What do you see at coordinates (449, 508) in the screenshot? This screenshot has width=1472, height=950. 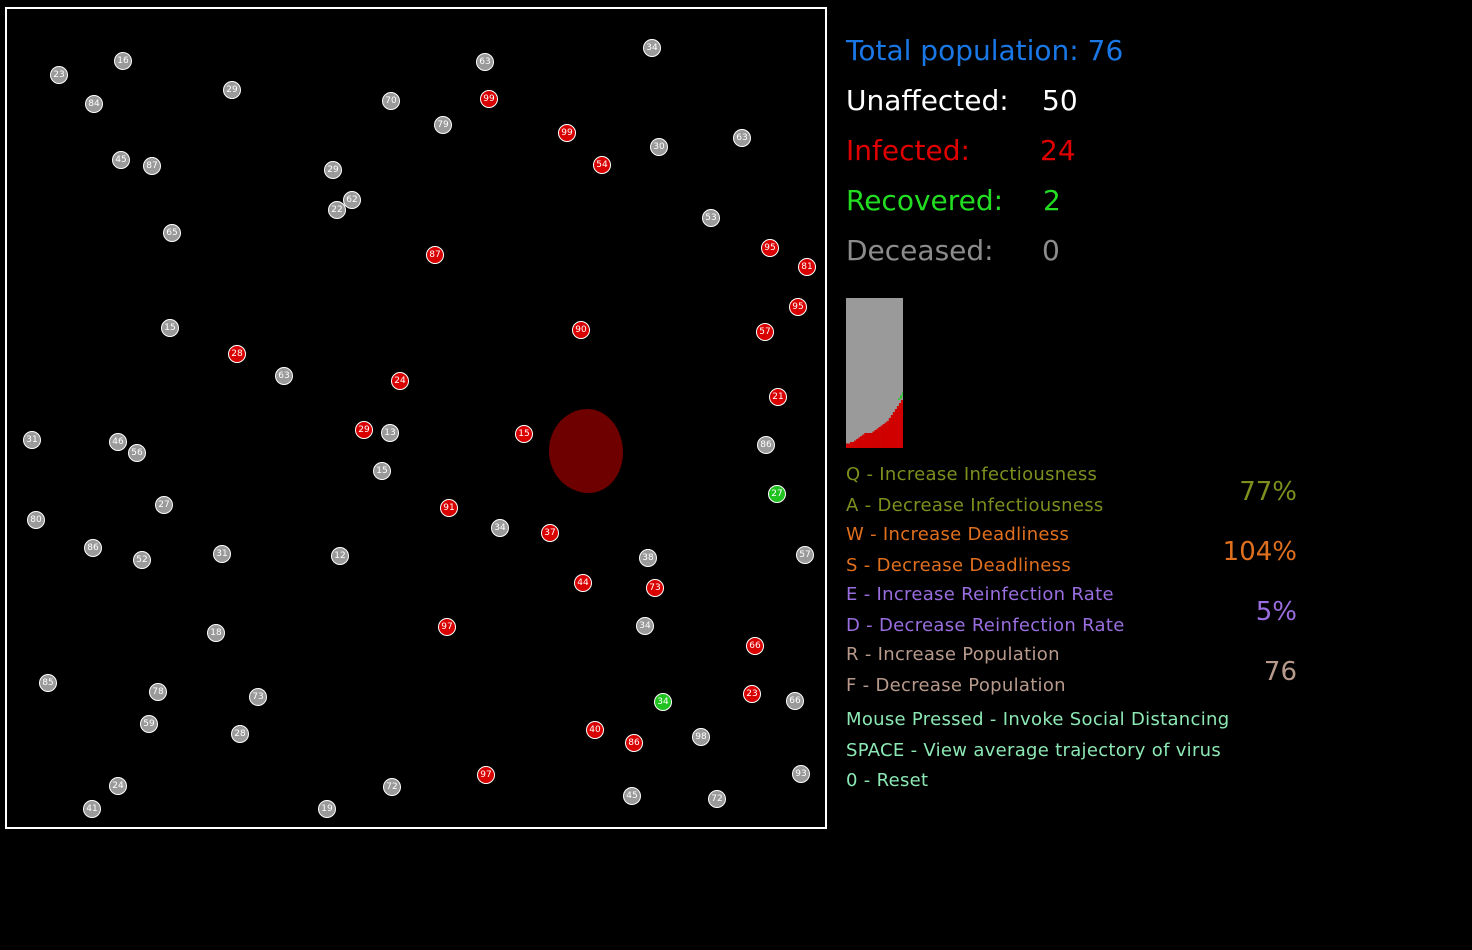 I see `person-infected: 91` at bounding box center [449, 508].